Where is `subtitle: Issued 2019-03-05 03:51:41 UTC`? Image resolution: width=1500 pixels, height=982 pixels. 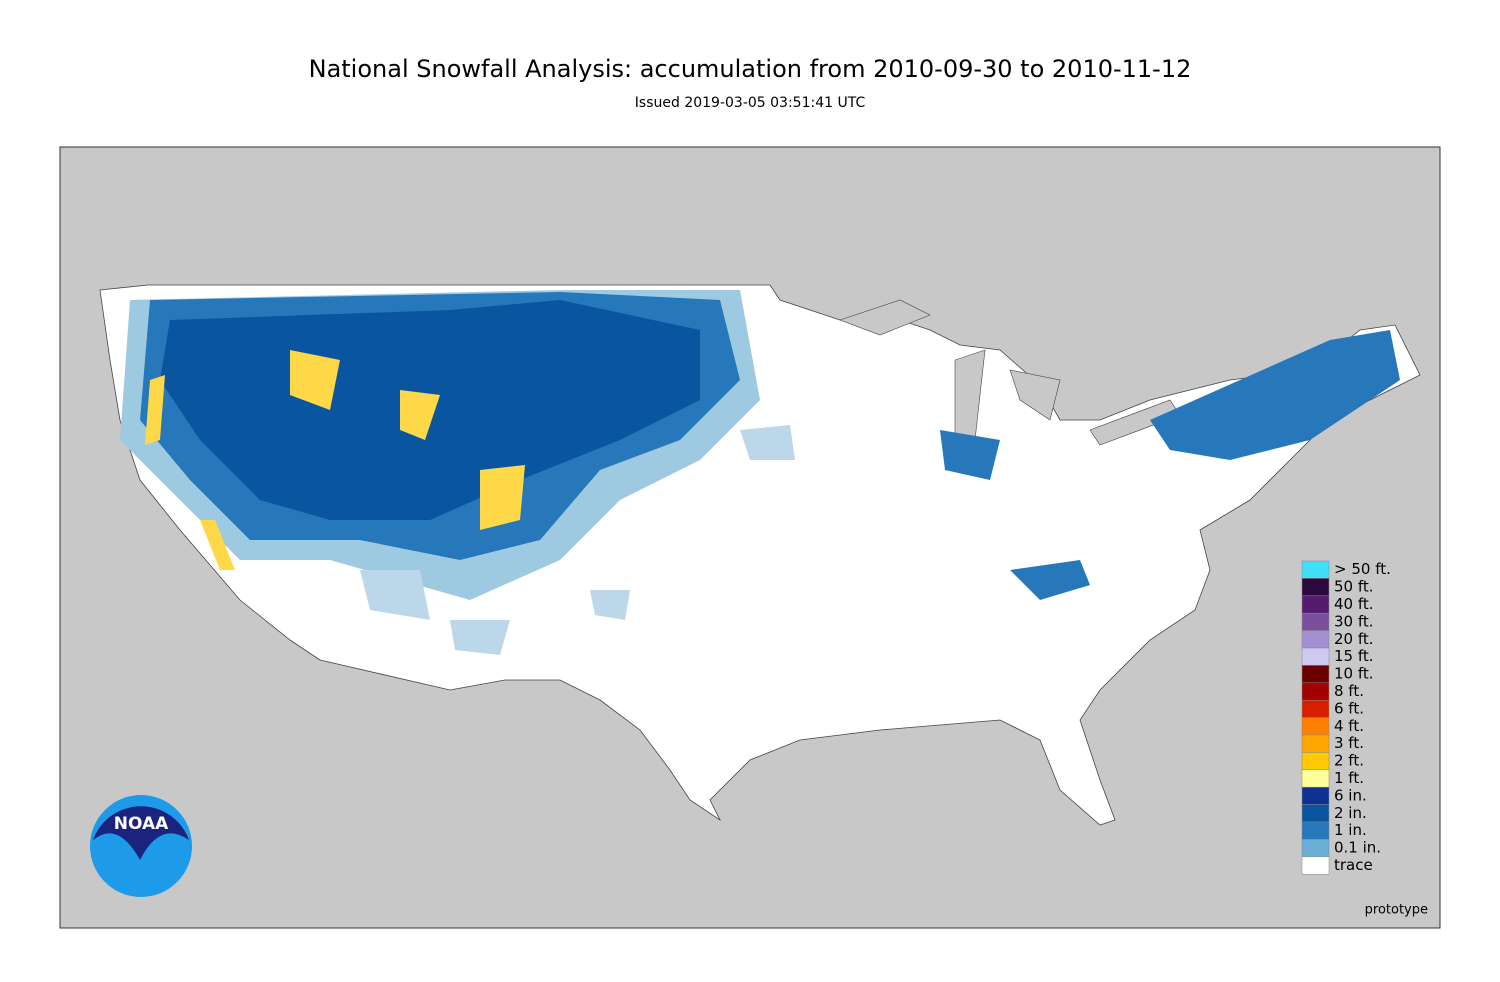
subtitle: Issued 2019-03-05 03:51:41 UTC is located at coordinates (750, 103).